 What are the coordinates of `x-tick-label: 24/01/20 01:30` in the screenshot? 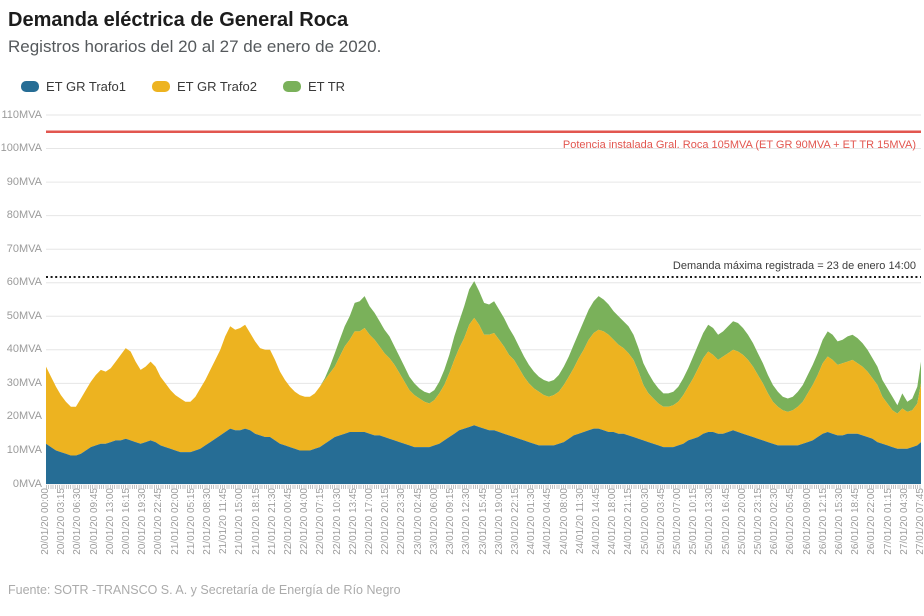 It's located at (532, 521).